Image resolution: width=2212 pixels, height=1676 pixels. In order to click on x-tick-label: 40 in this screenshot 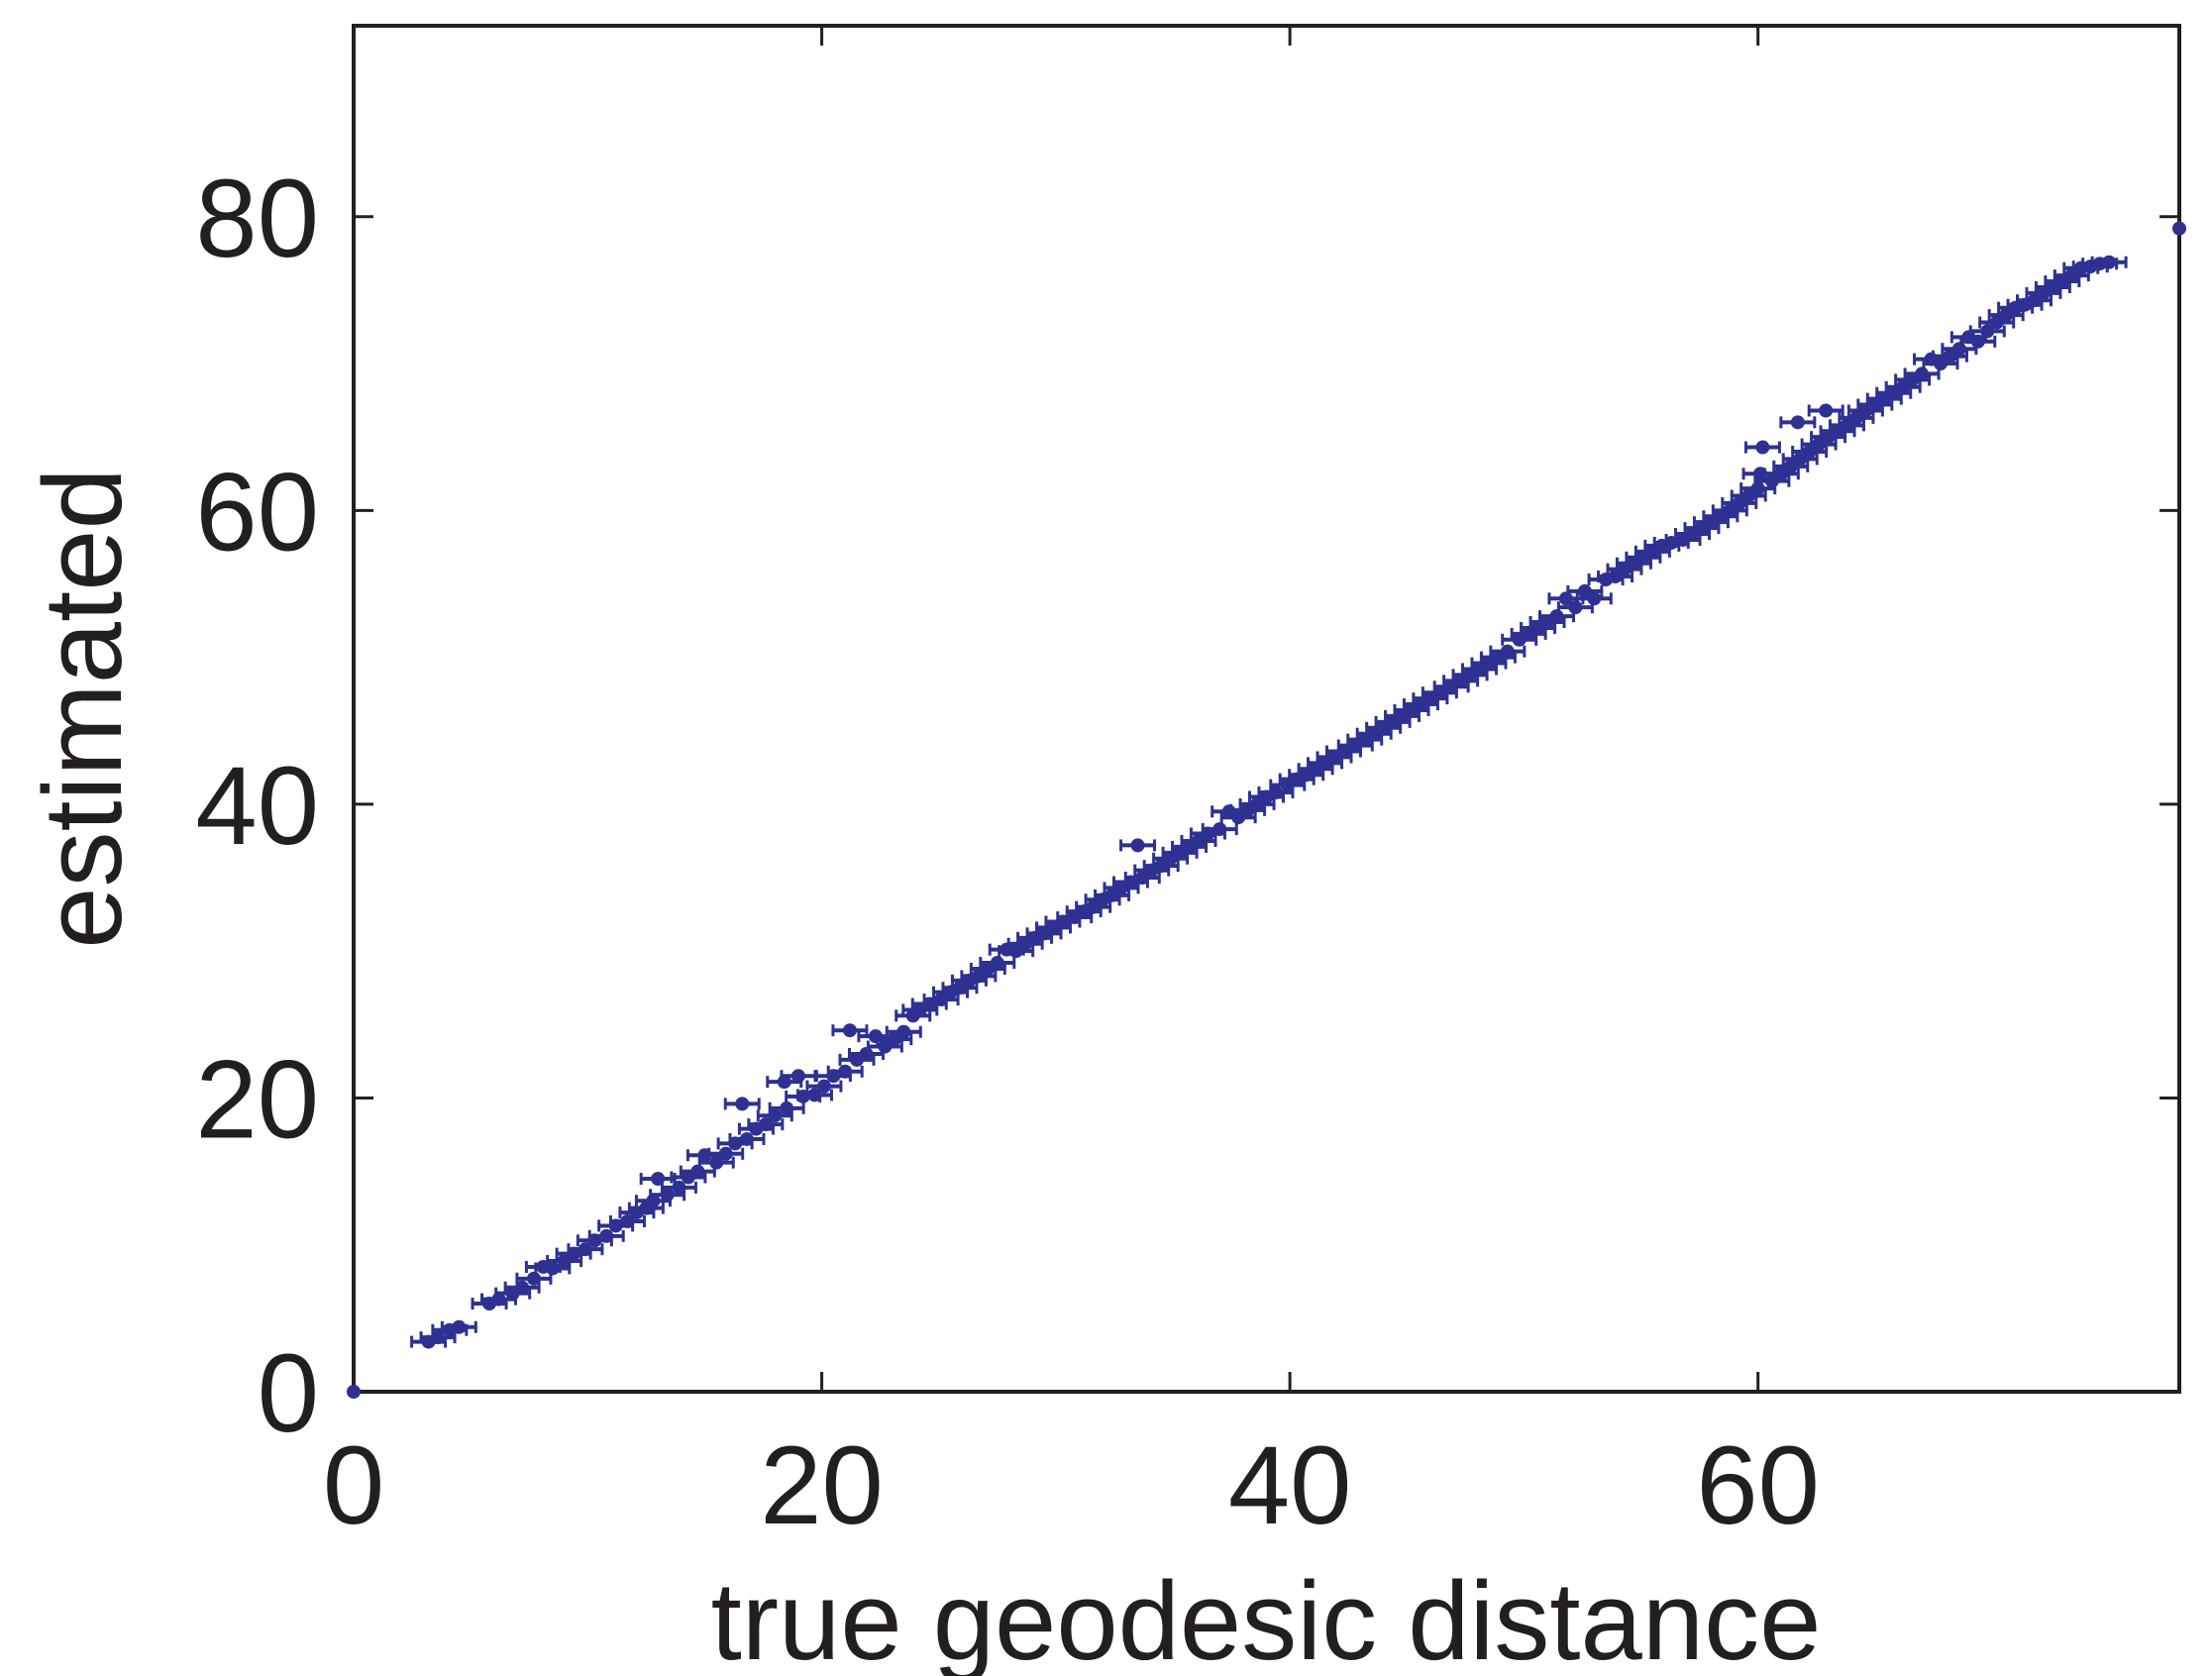, I will do `click(1290, 1485)`.